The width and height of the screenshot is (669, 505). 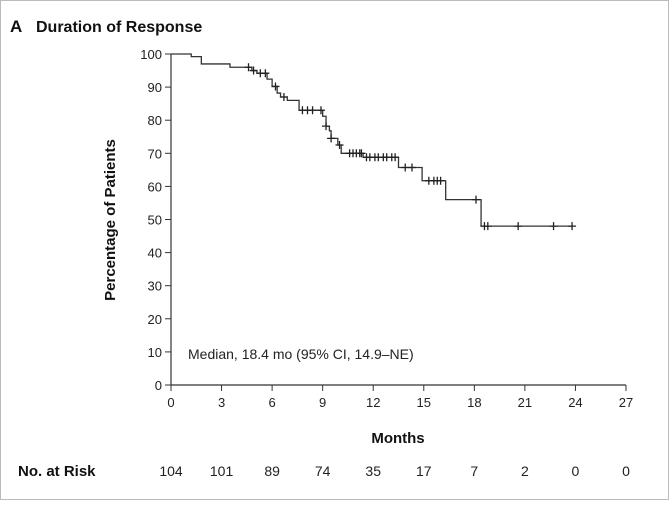 What do you see at coordinates (110, 220) in the screenshot?
I see `y-axis-label: Percentage of Patients` at bounding box center [110, 220].